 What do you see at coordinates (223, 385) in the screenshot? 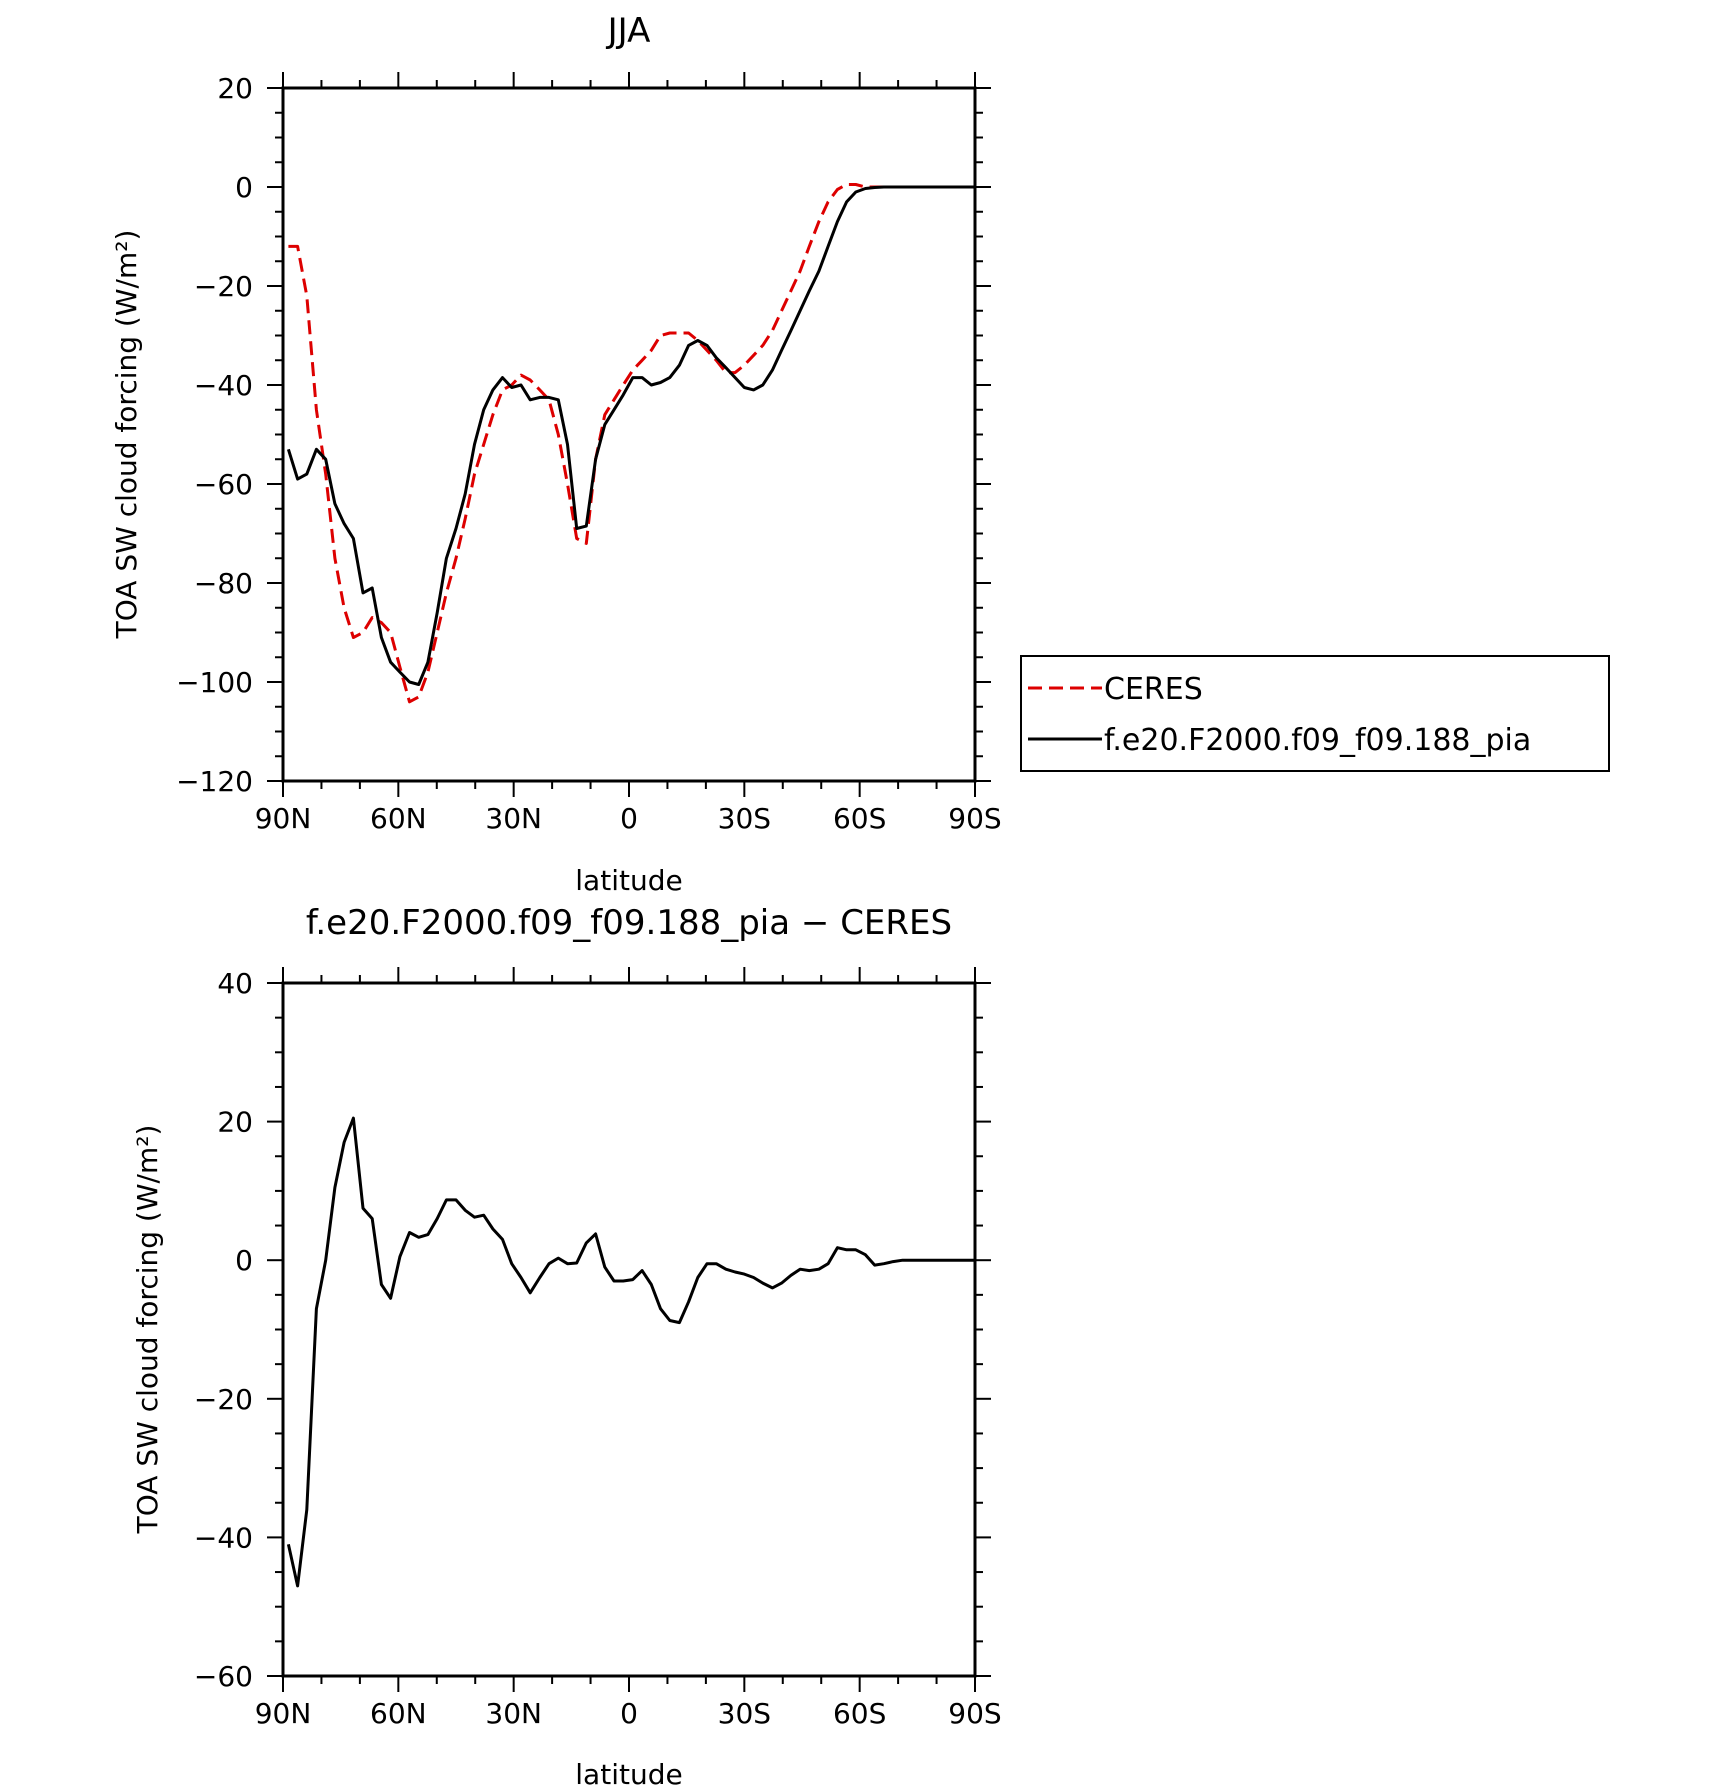
I see `top-y-tick-label: −40` at bounding box center [223, 385].